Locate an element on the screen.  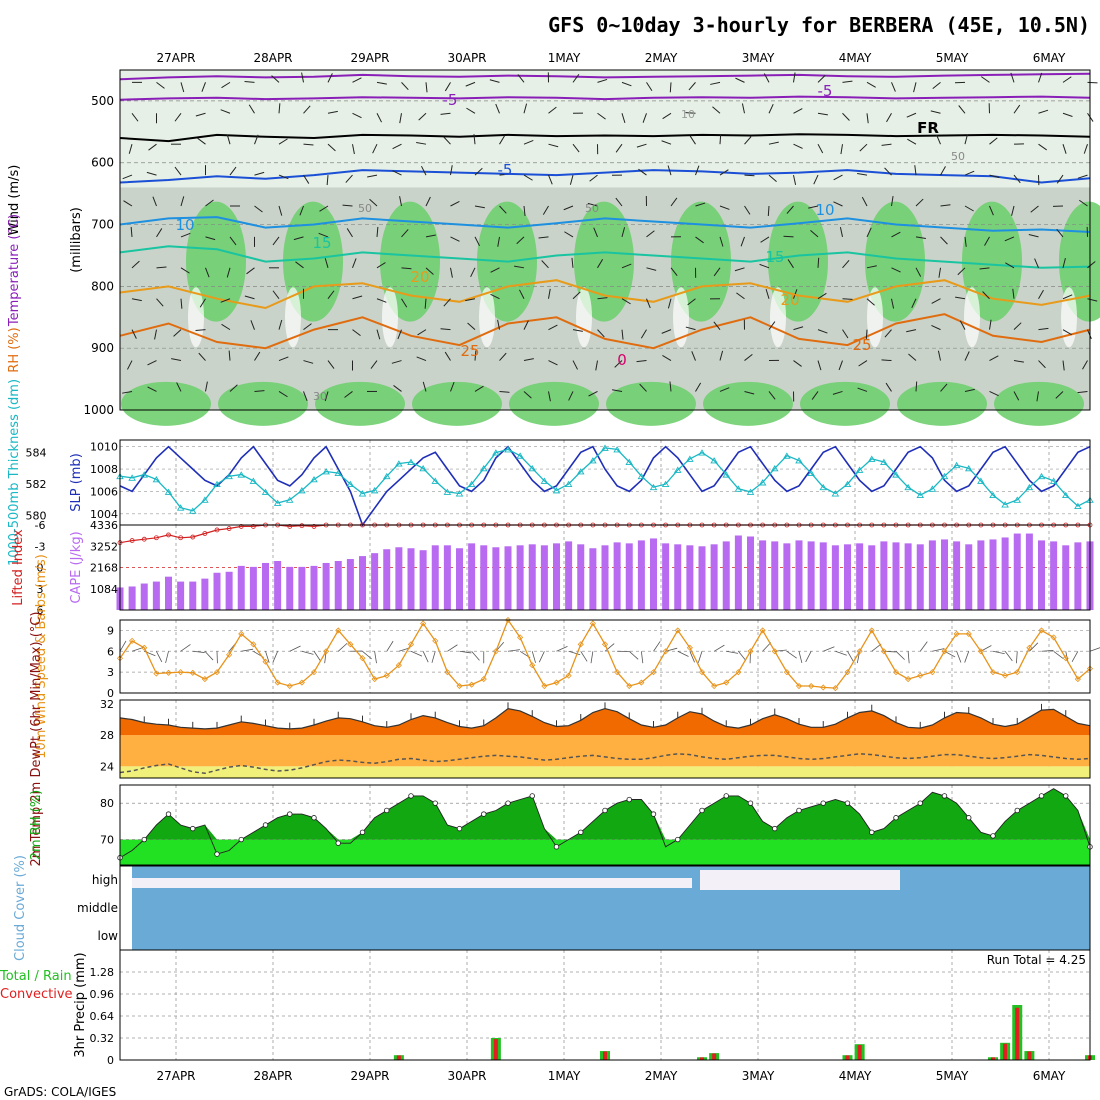
pressure-tick: 800 is located at coordinates (102, 286).